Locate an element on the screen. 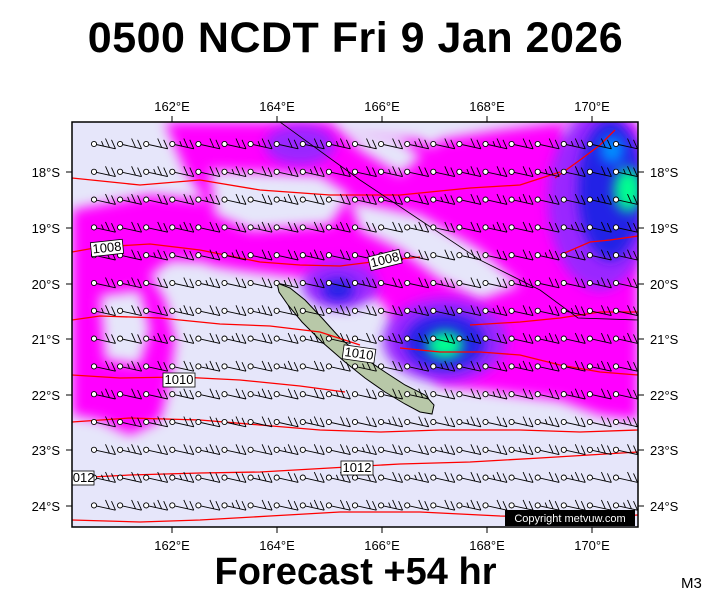 Image resolution: width=711 pixels, height=600 pixels. lon-label-top-166: 166°E is located at coordinates (382, 106).